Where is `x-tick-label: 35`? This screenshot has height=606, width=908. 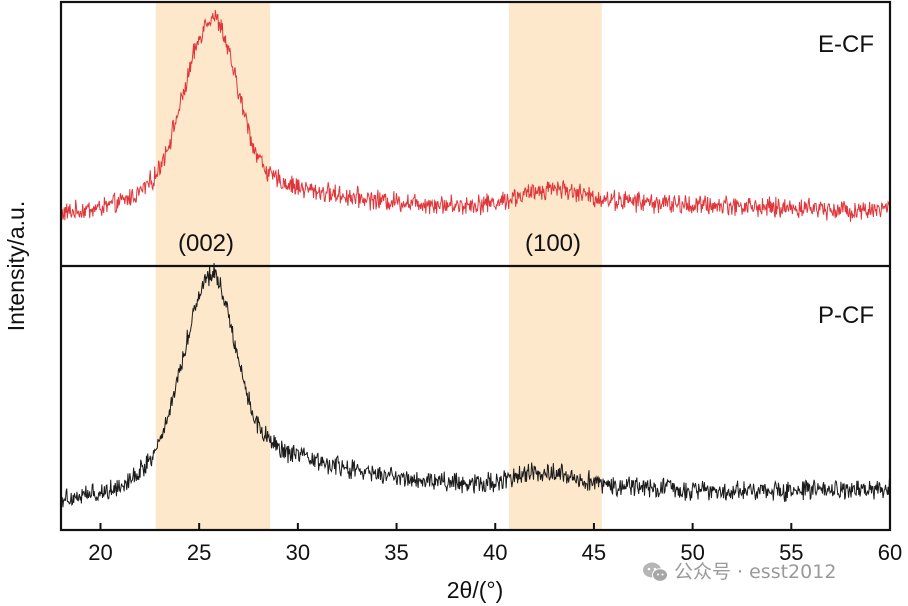
x-tick-label: 35 is located at coordinates (396, 552).